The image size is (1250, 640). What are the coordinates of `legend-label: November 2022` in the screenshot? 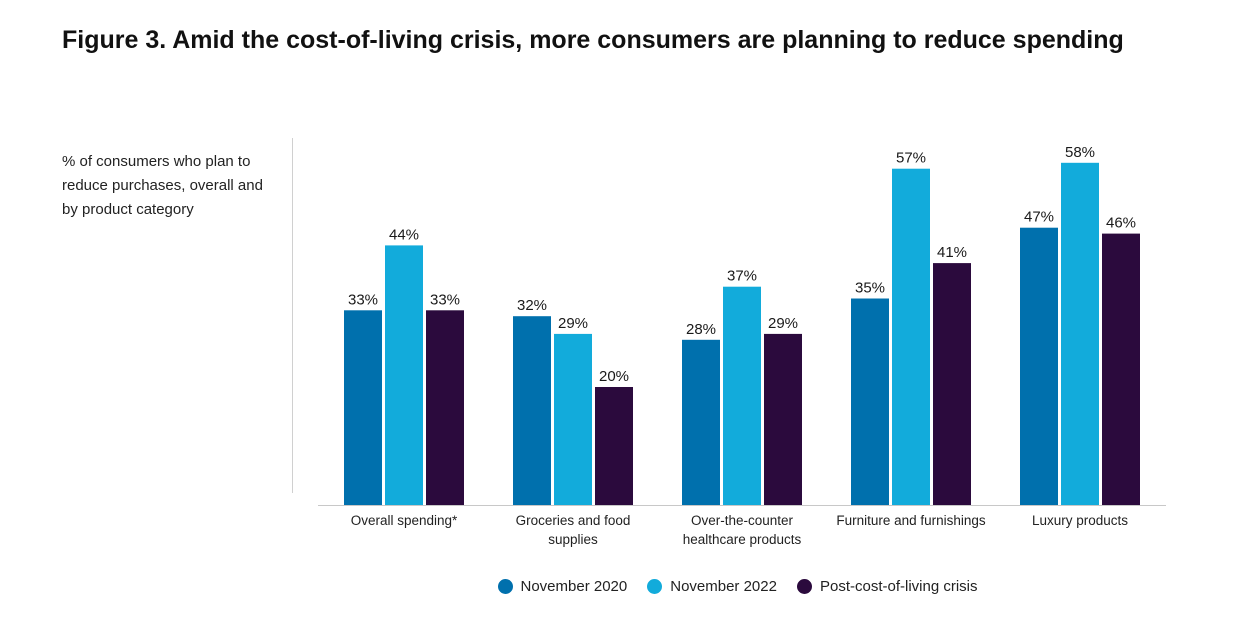 It's located at (723, 586).